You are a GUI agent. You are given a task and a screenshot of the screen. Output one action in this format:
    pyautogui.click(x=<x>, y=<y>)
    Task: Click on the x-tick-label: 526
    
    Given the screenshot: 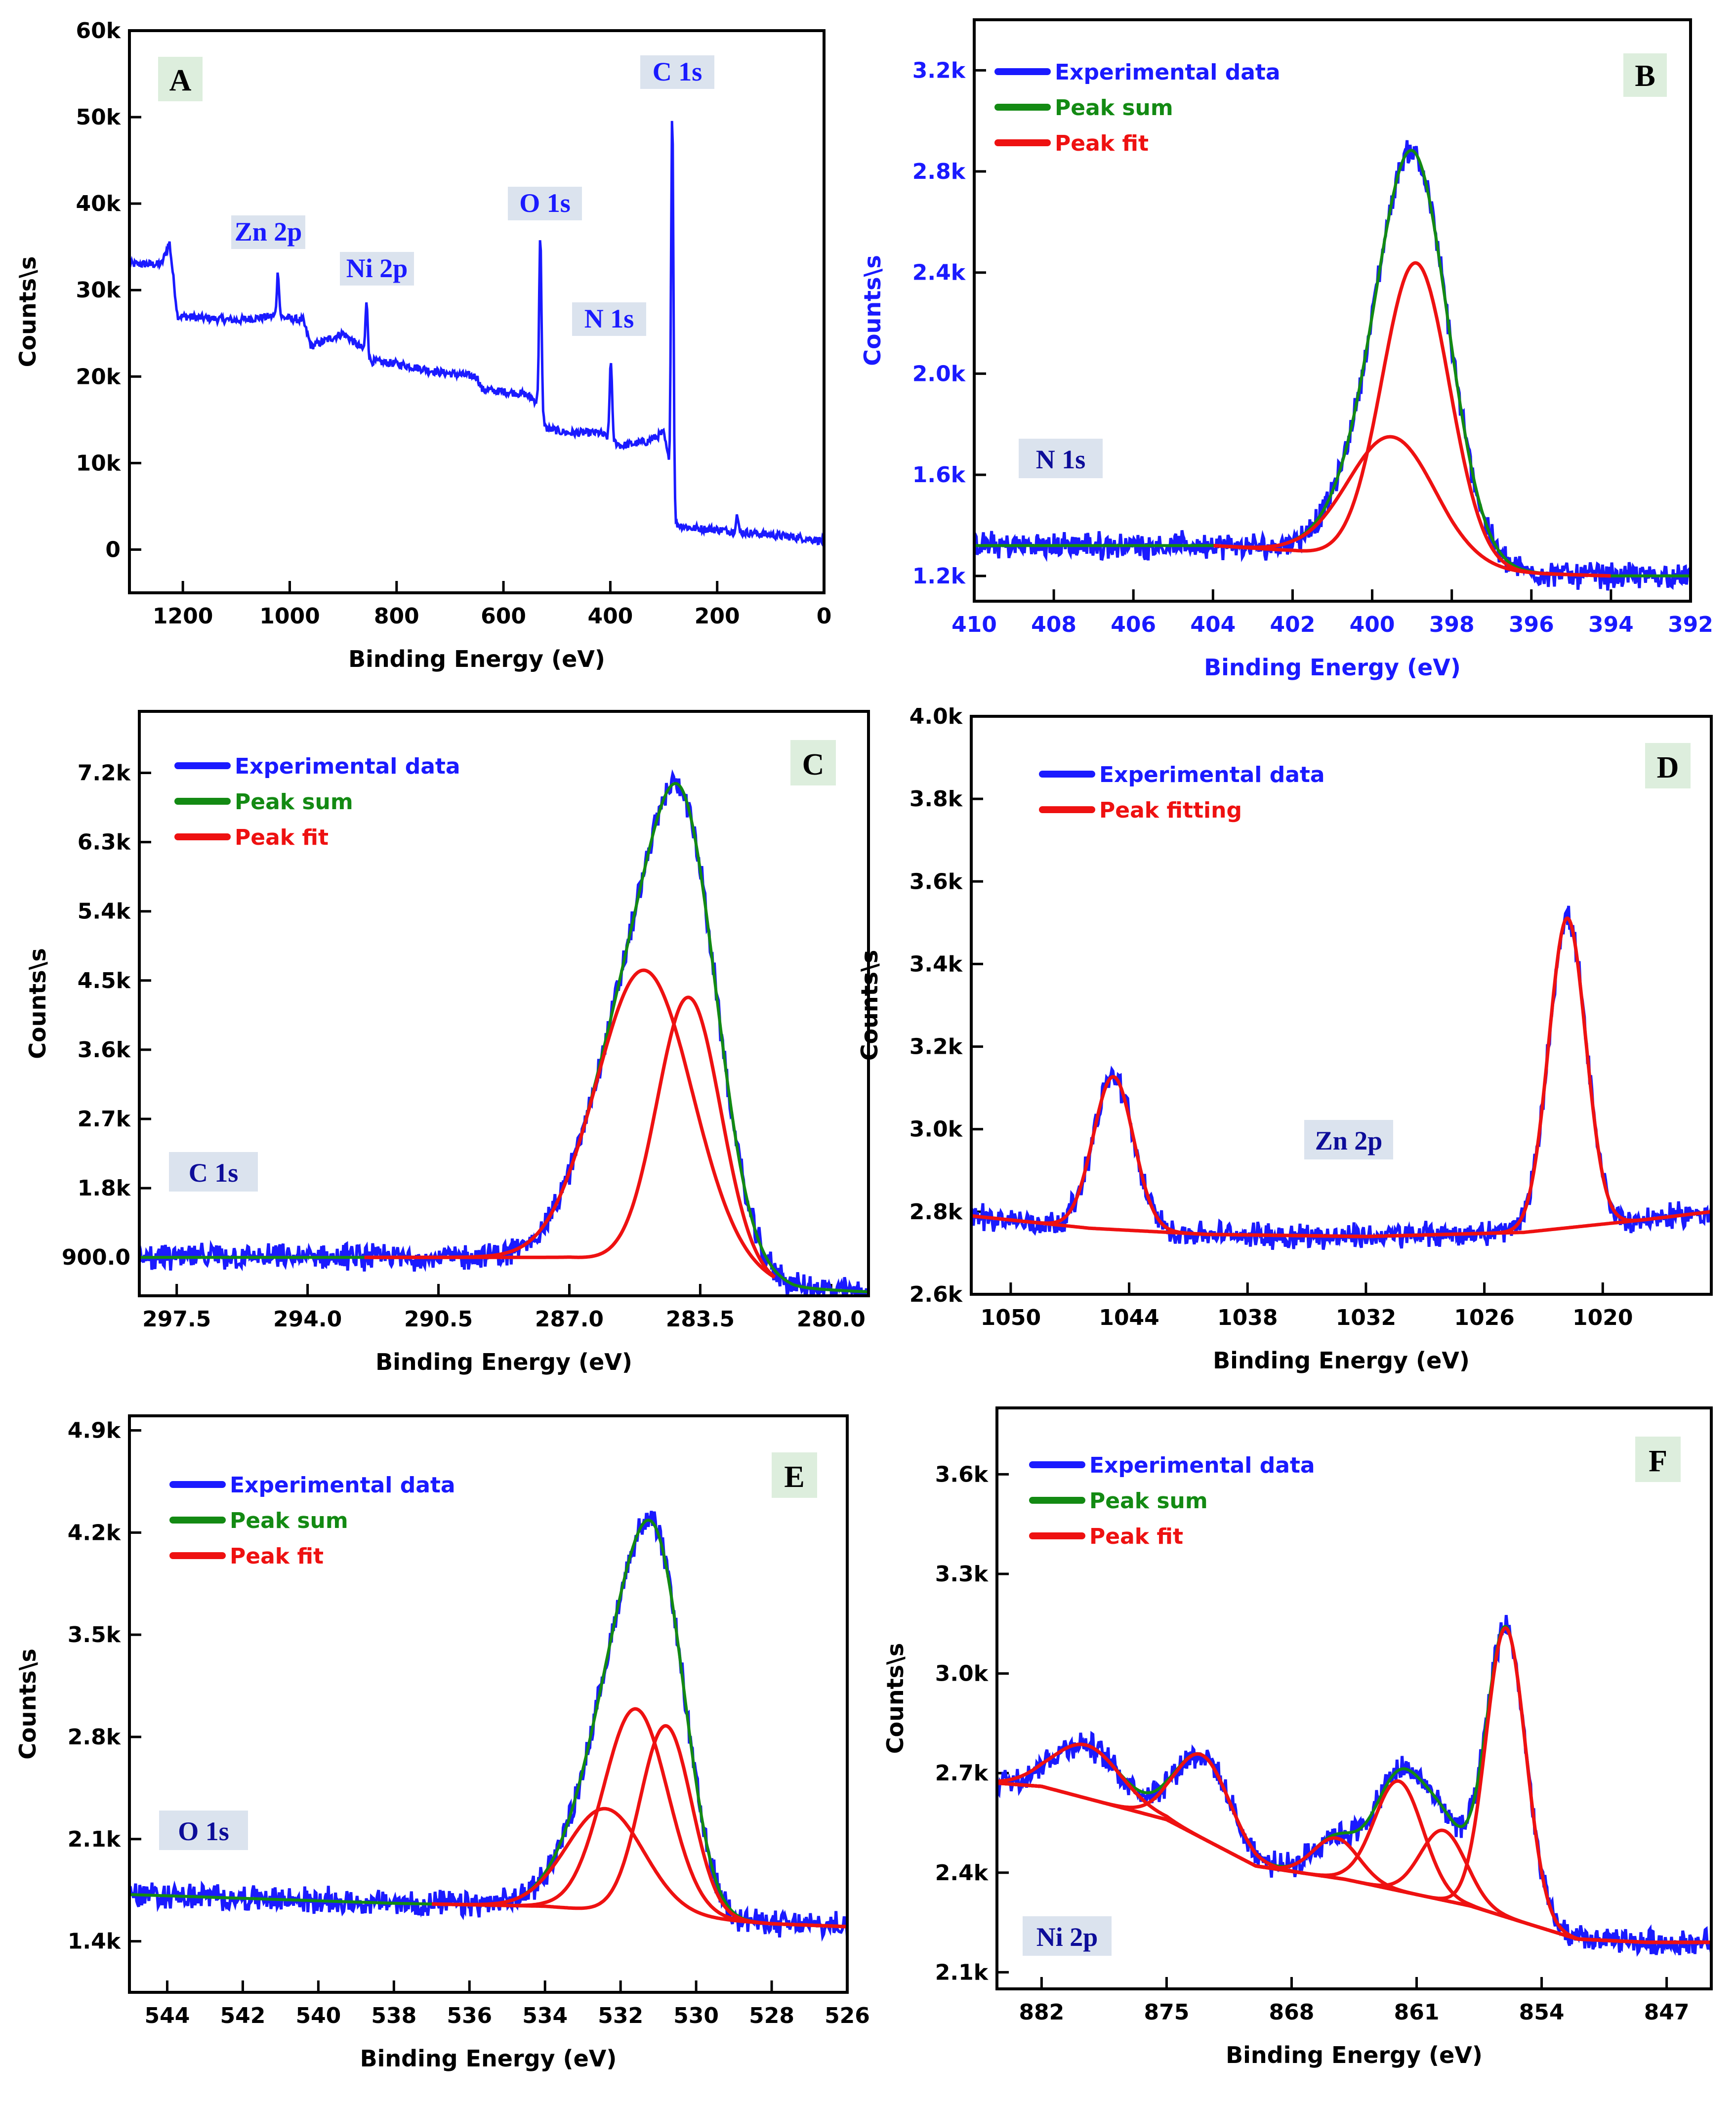 What is the action you would take?
    pyautogui.click(x=848, y=2015)
    